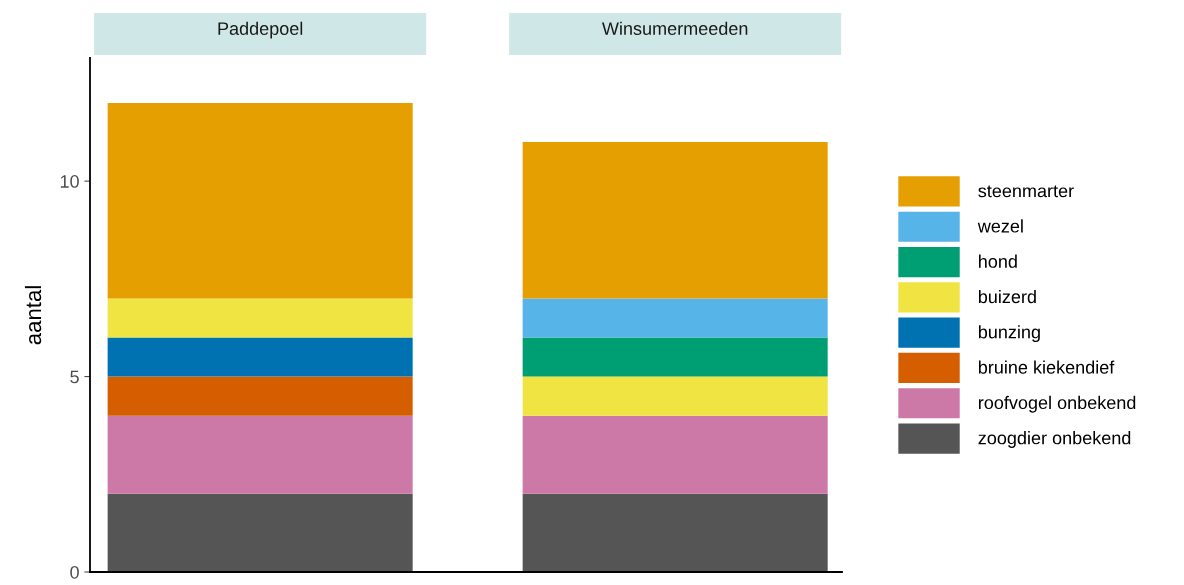 This screenshot has width=1184, height=585. I want to click on legend-label: bunzing, so click(1009, 334).